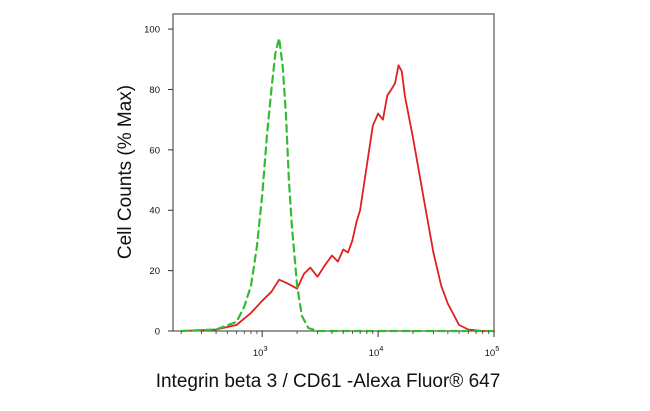  I want to click on x-tick-label: 10⁴, so click(376, 351).